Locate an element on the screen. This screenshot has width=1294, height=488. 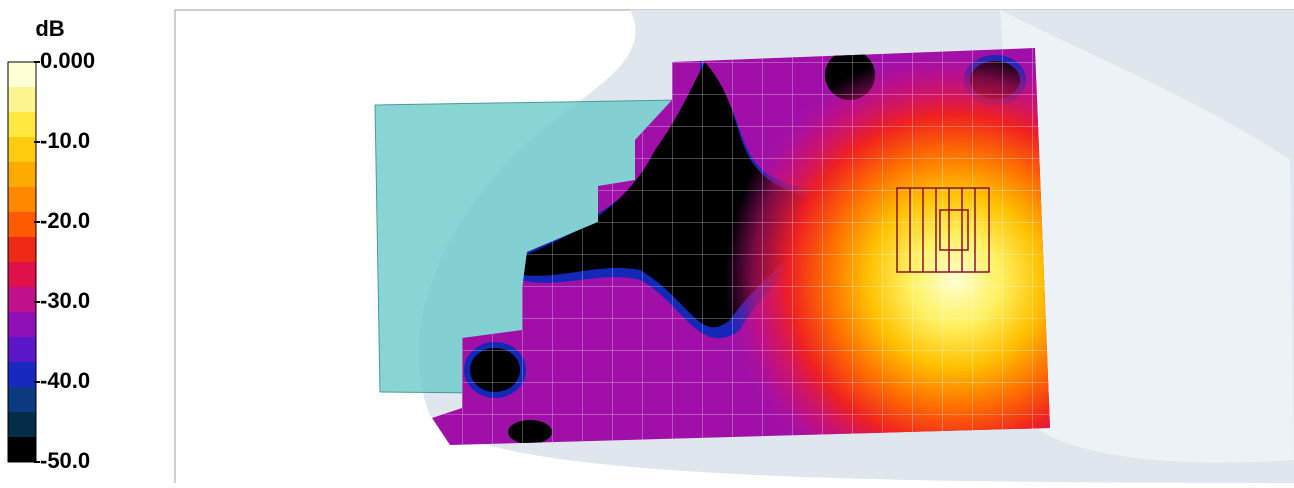
legend-tick-label: -20.0 is located at coordinates (65, 220).